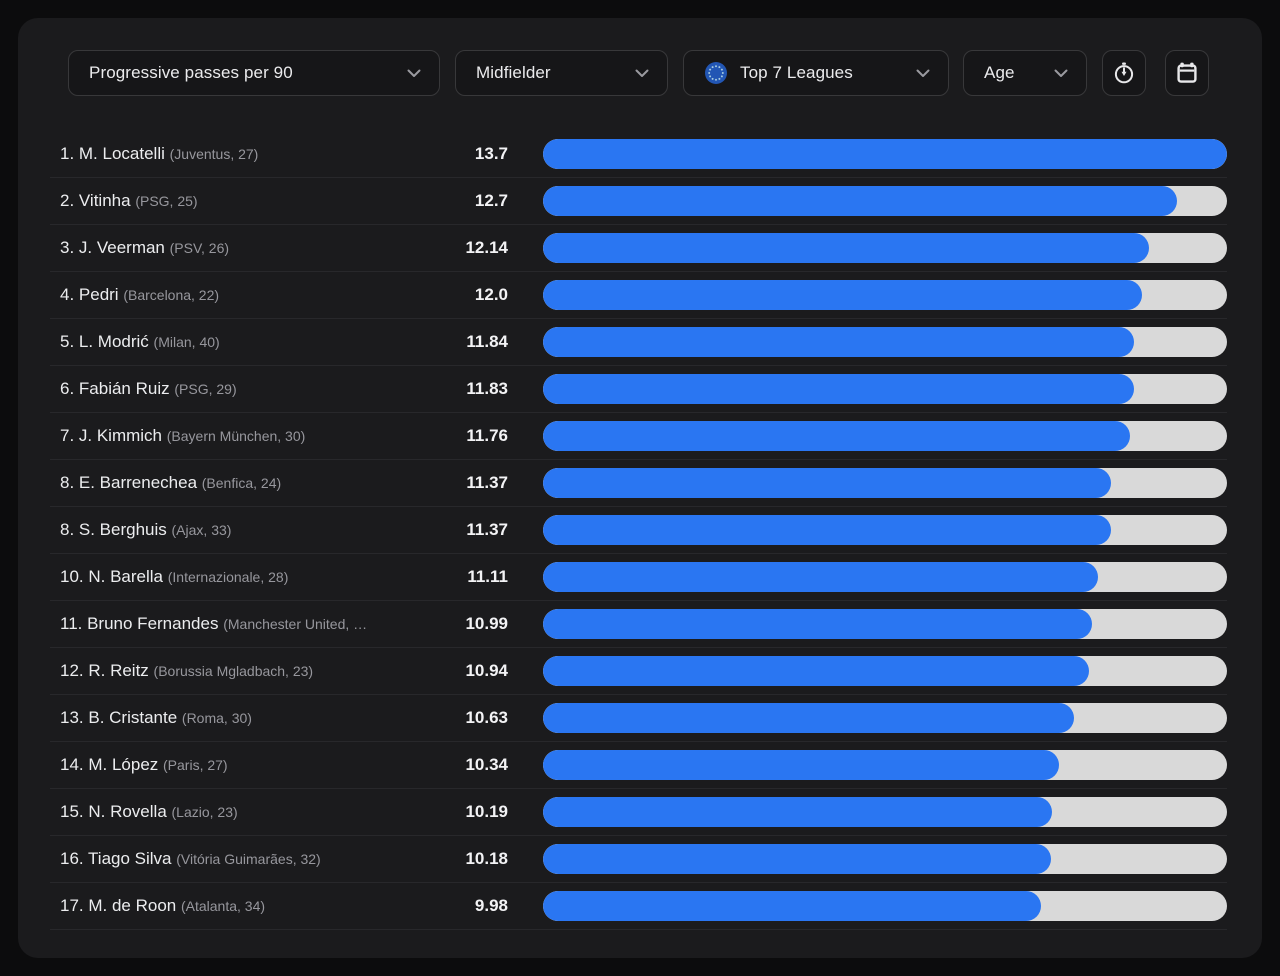  Describe the element at coordinates (487, 576) in the screenshot. I see `player-value: 11.11` at that location.